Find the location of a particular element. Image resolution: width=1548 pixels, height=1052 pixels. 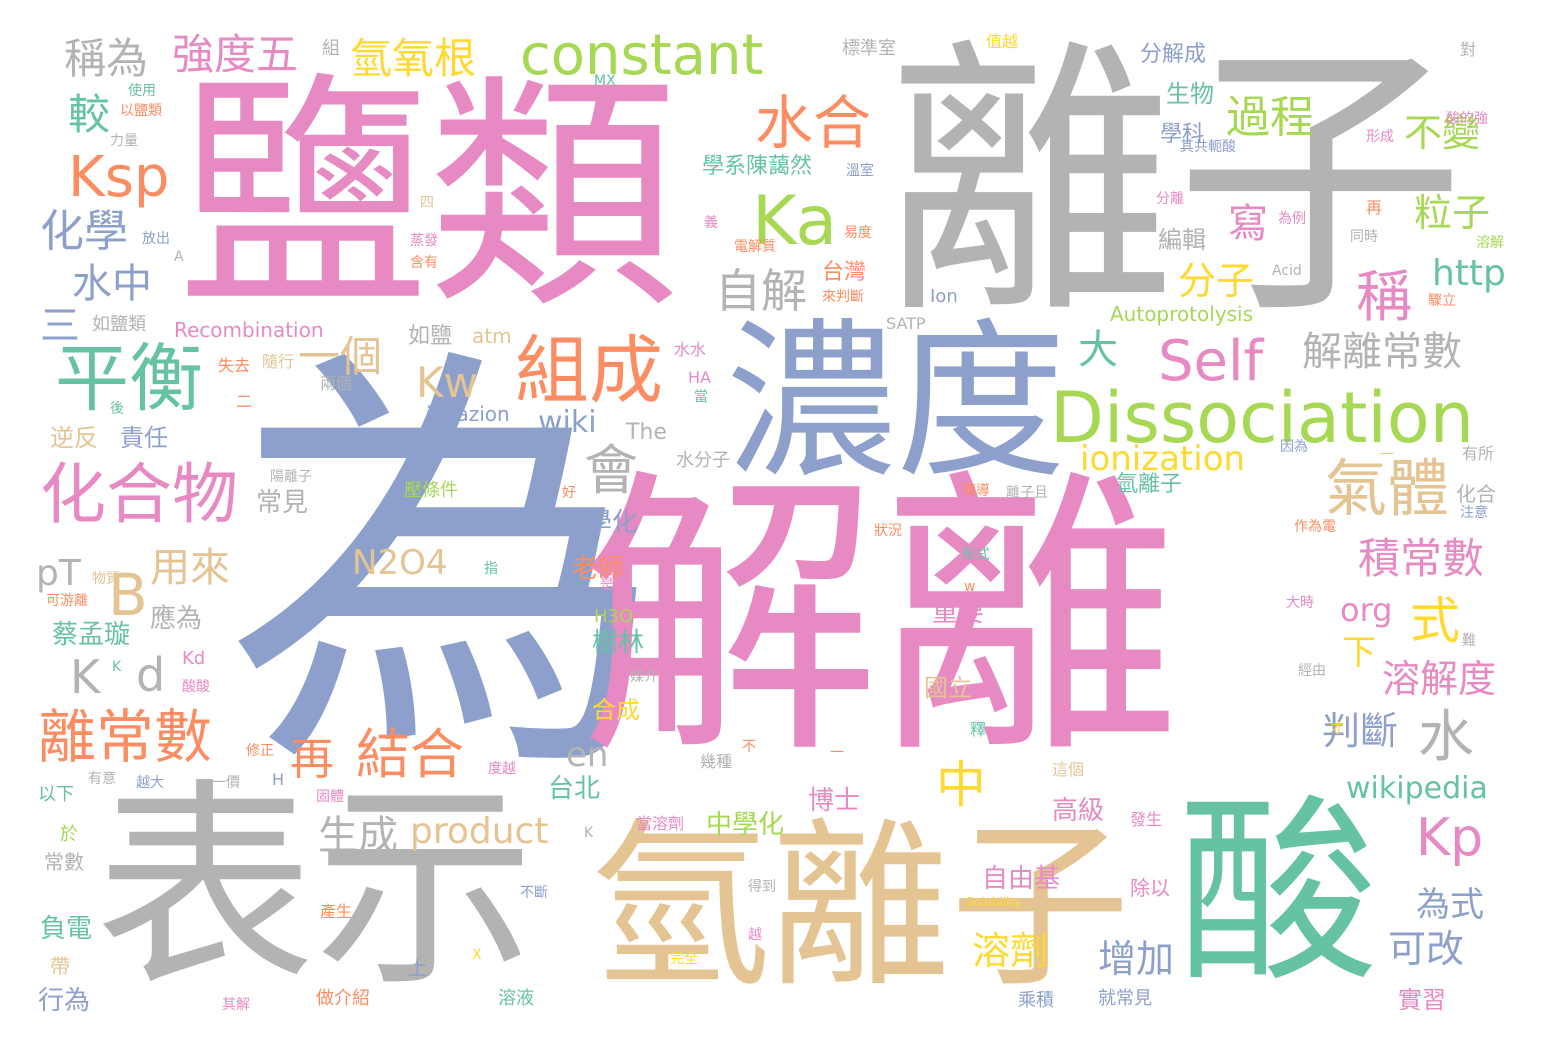

word: 水 is located at coordinates (1446, 737).